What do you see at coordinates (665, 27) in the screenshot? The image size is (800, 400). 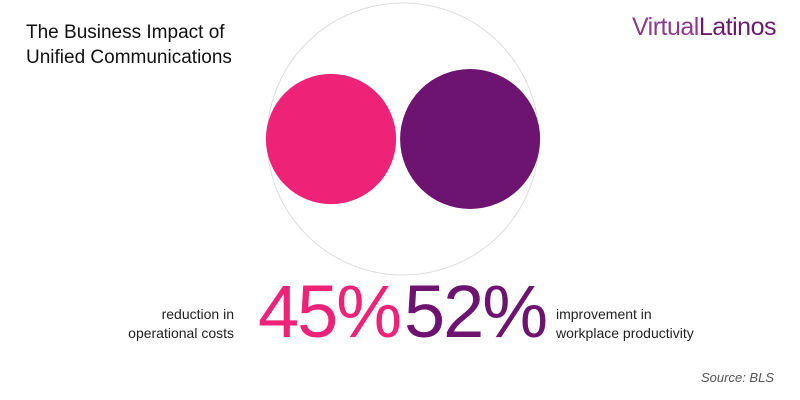 I see `logo-part-virtual: Virtual` at bounding box center [665, 27].